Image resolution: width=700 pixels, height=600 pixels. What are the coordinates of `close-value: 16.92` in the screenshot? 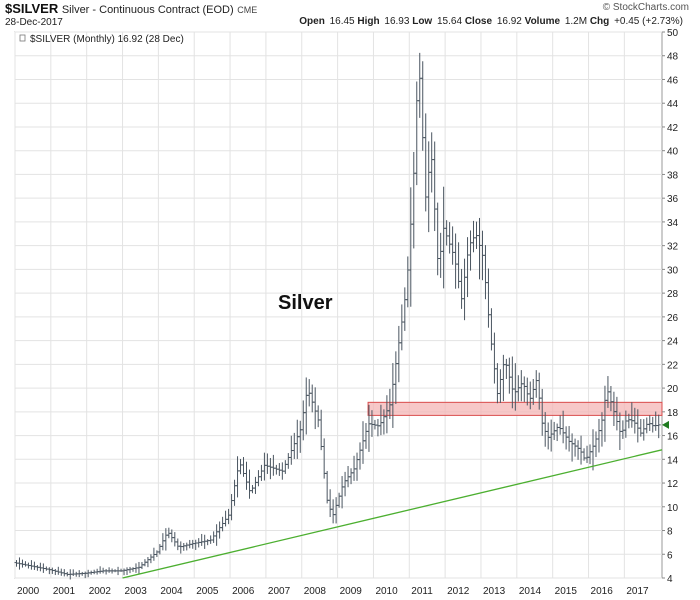 It's located at (509, 21).